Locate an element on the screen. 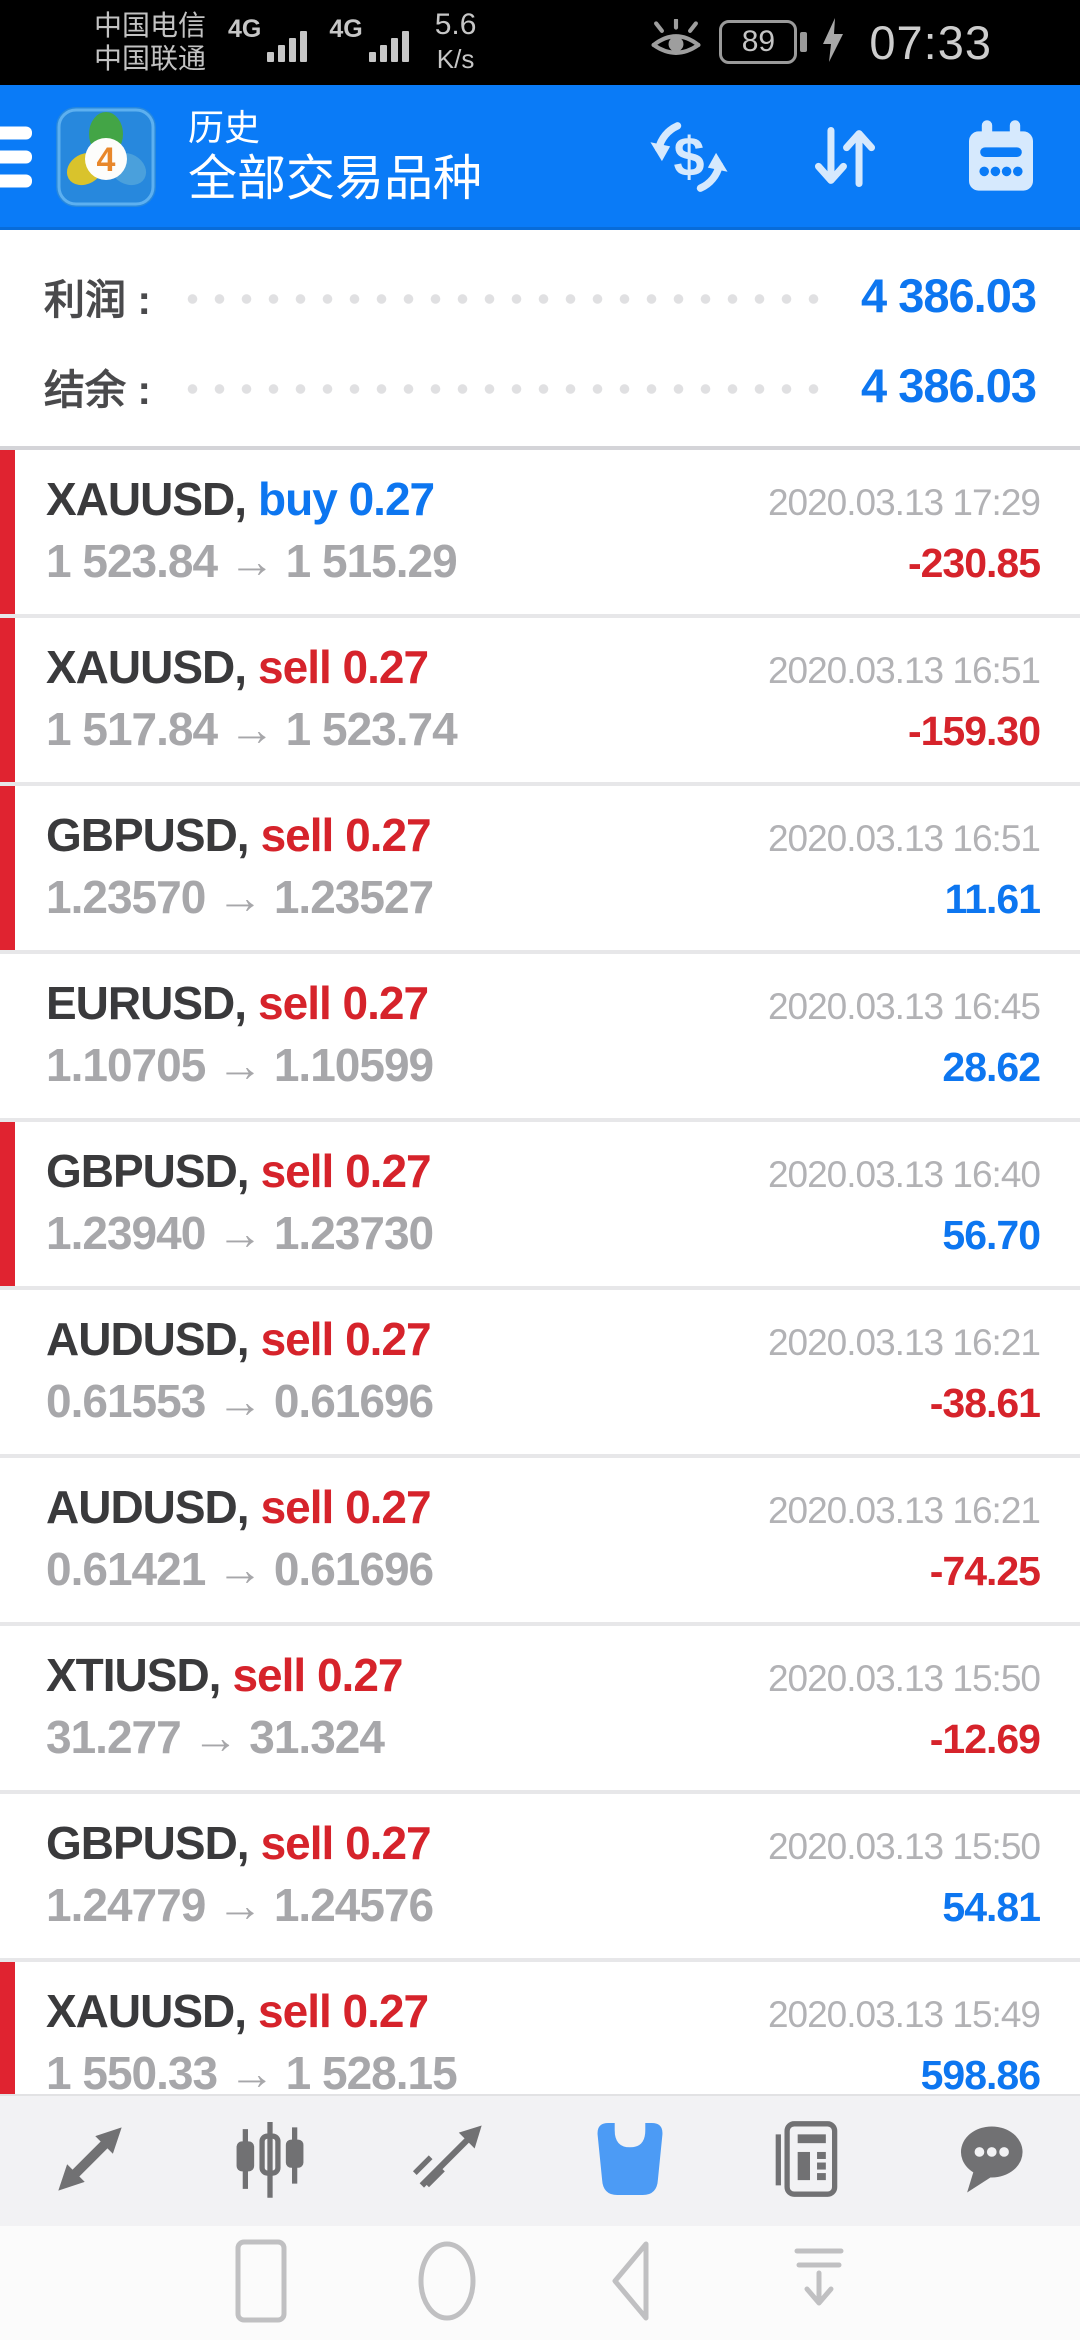 This screenshot has height=2340, width=1080. trade-prices: 1.10705 → 1.10599 is located at coordinates (240, 1064).